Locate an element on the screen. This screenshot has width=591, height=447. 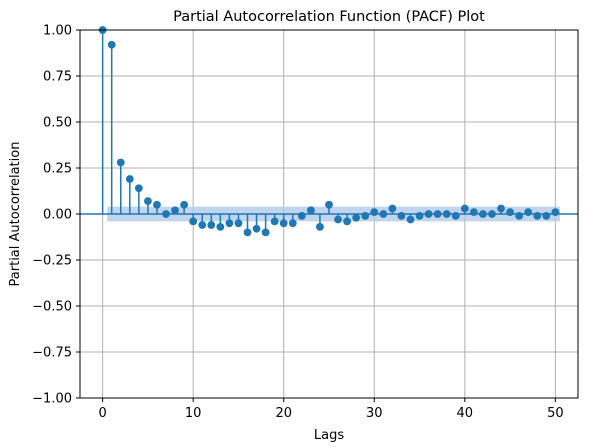
y-tick-label: −0.50 is located at coordinates (52, 307).